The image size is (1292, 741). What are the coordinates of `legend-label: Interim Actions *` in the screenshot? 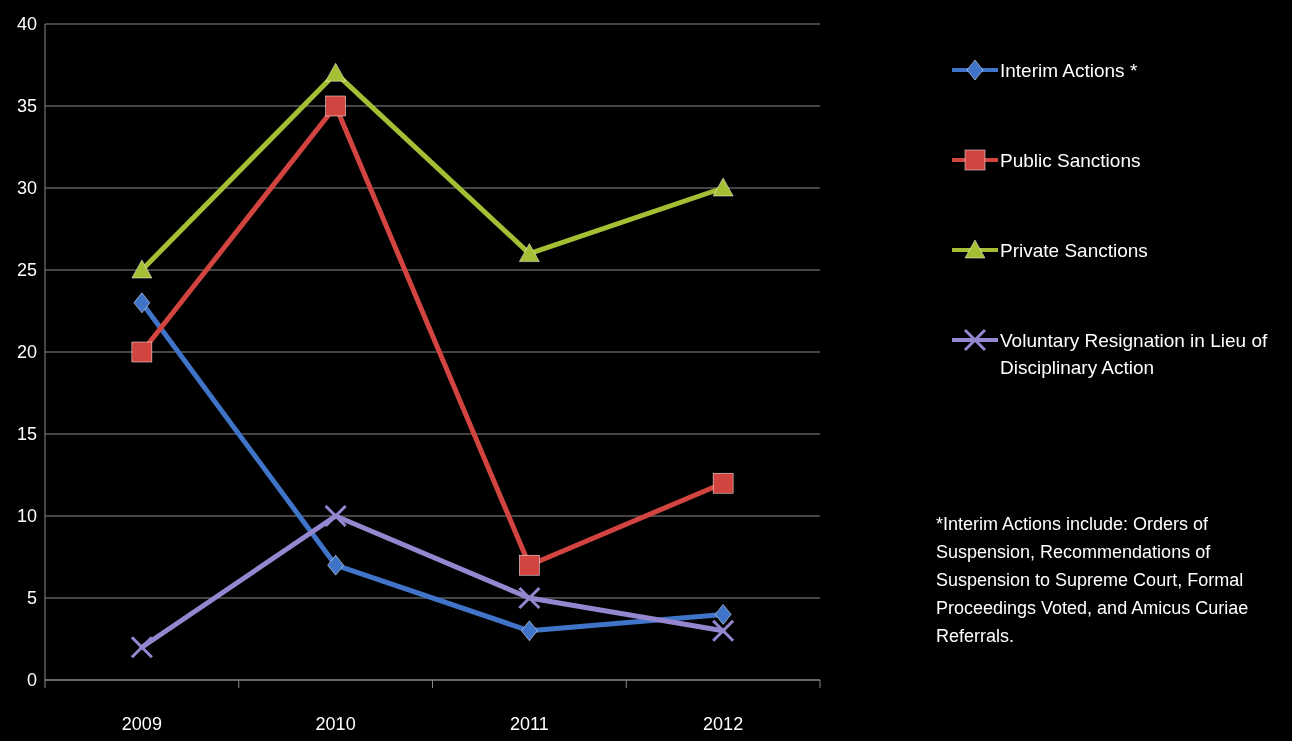 It's located at (1069, 70).